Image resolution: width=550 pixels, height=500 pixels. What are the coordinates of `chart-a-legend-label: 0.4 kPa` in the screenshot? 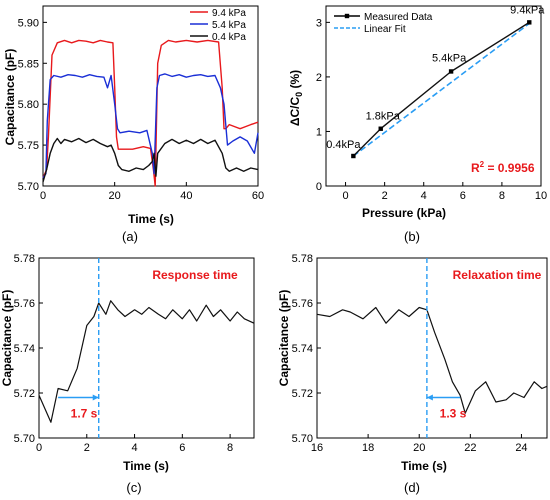 It's located at (229, 37).